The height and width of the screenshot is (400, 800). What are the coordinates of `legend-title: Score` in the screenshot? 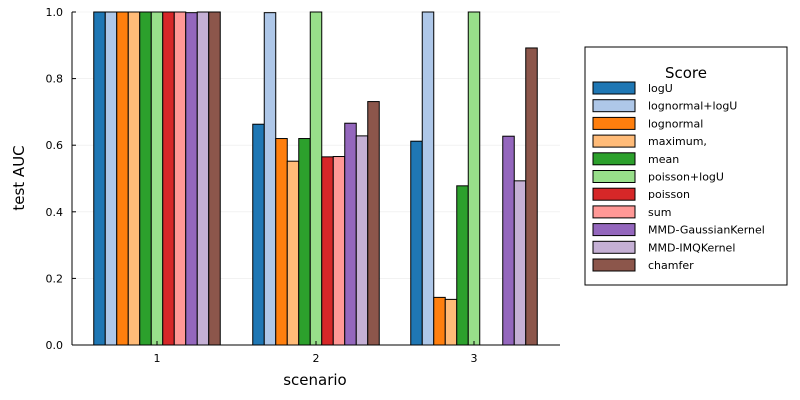 It's located at (686, 73).